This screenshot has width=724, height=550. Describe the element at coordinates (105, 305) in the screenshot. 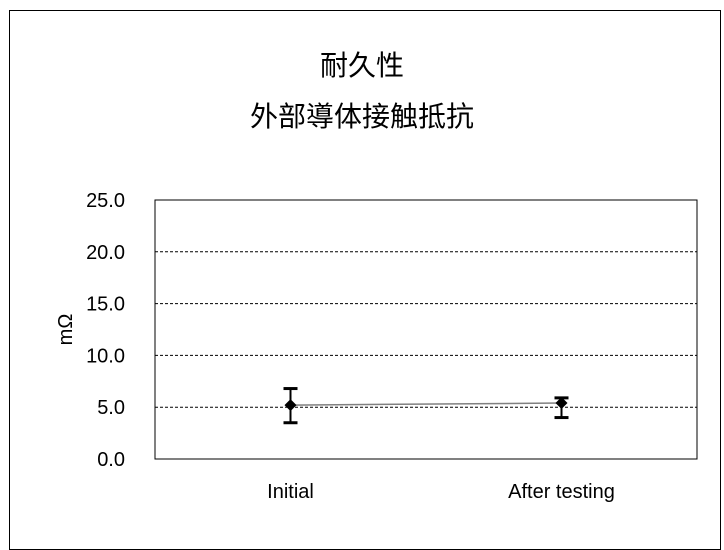

I see `y-tick-label: 15.0` at that location.